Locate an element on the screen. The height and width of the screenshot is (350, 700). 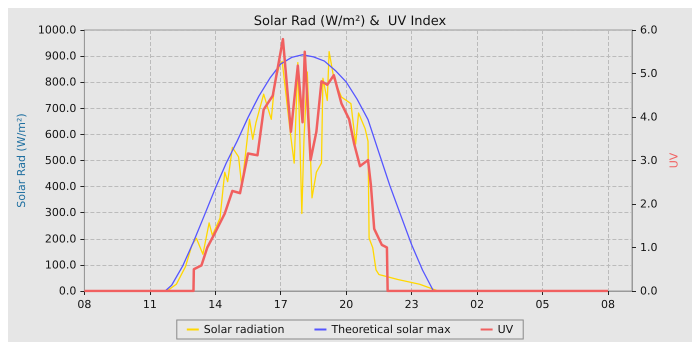
y-axis-title: Solar Rad (W/m²) is located at coordinates (21, 160).